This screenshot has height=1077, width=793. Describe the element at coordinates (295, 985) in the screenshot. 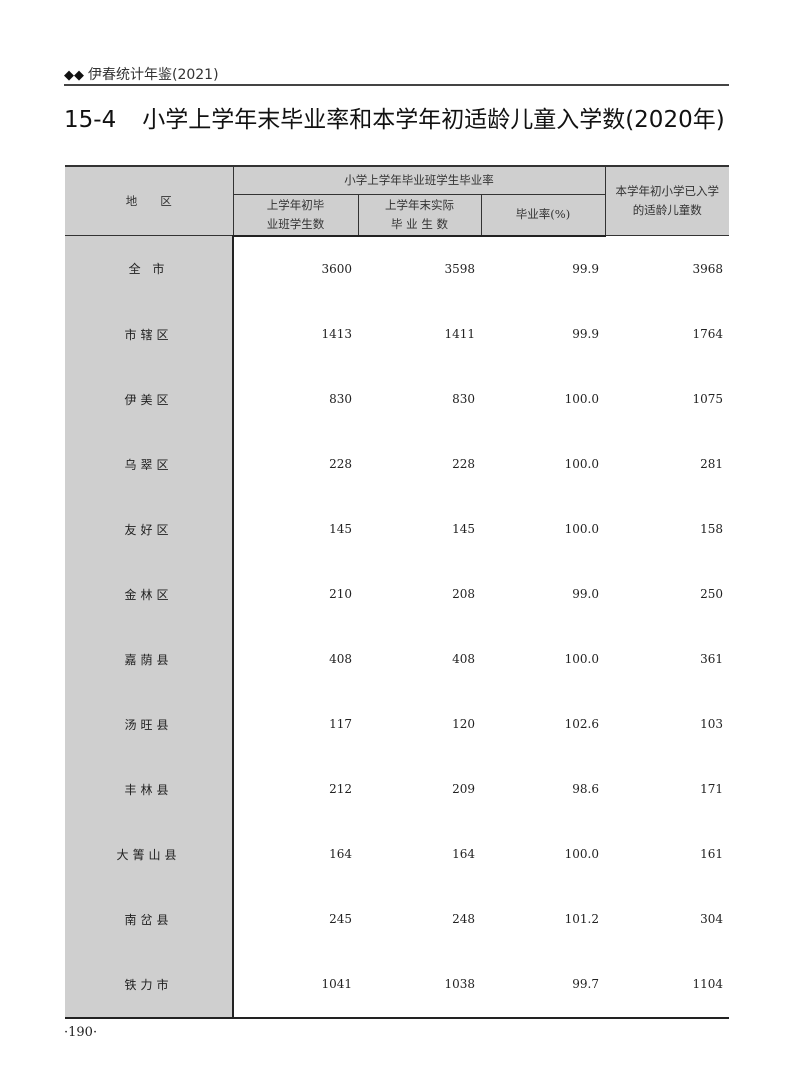

I see `graduating-start-cell: 1041` at that location.